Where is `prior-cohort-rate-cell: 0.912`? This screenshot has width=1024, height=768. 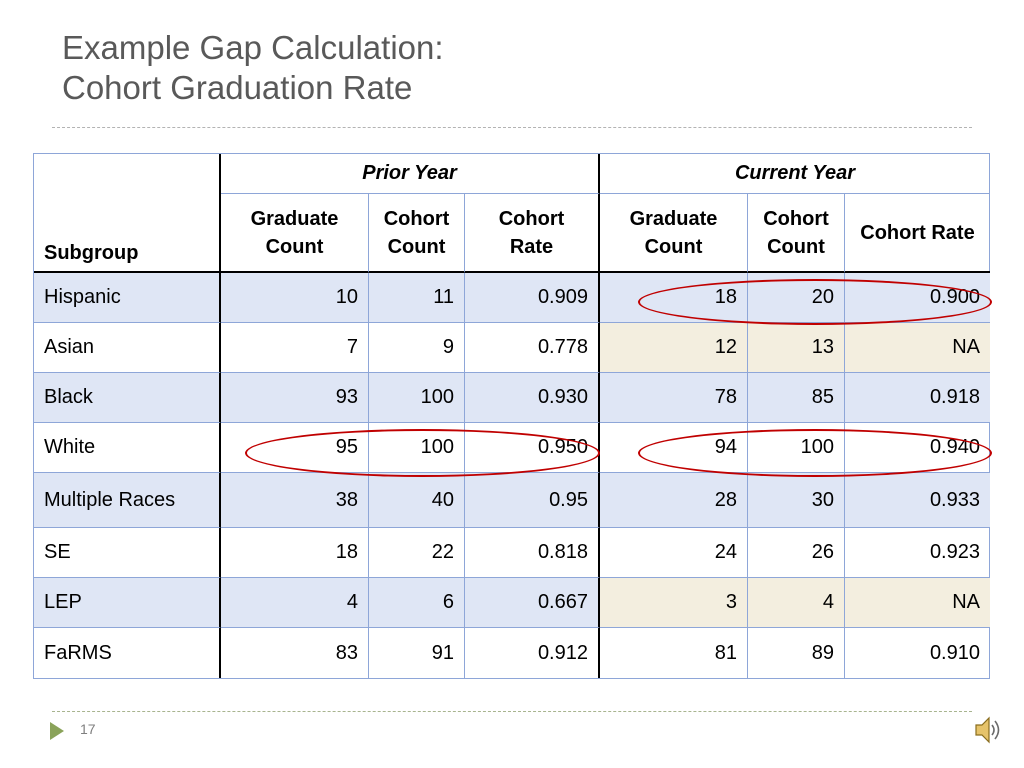
prior-cohort-rate-cell: 0.912 is located at coordinates (532, 653).